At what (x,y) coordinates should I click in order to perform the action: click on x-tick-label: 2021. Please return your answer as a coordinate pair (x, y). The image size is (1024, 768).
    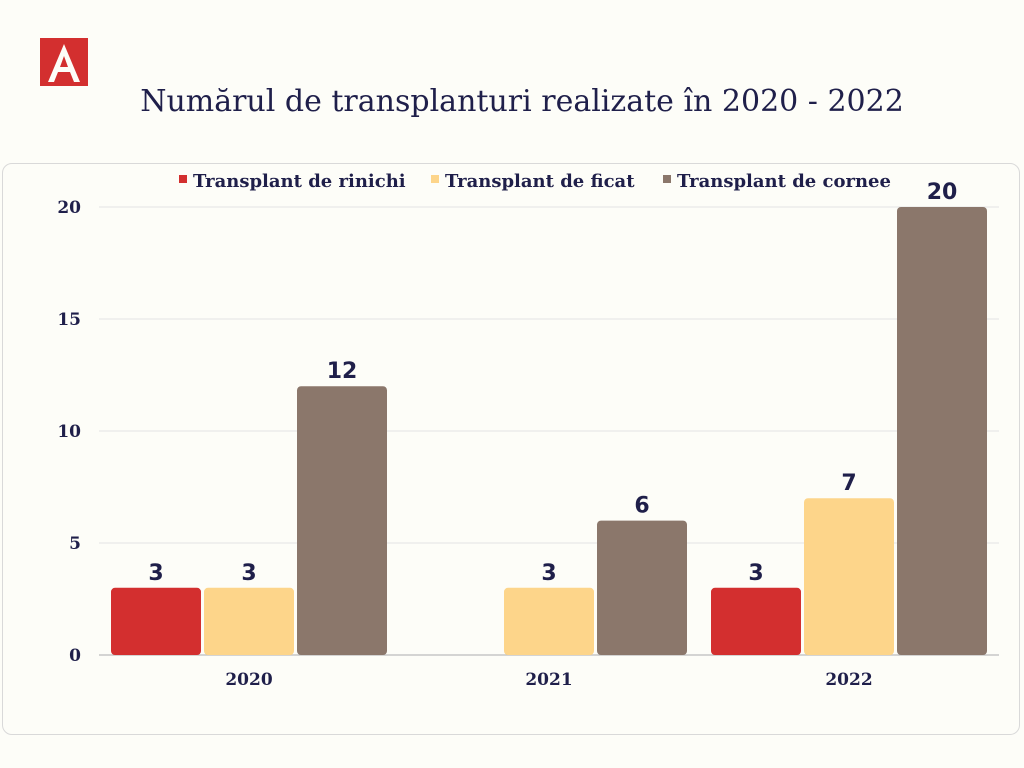
    Looking at the image, I should click on (548, 680).